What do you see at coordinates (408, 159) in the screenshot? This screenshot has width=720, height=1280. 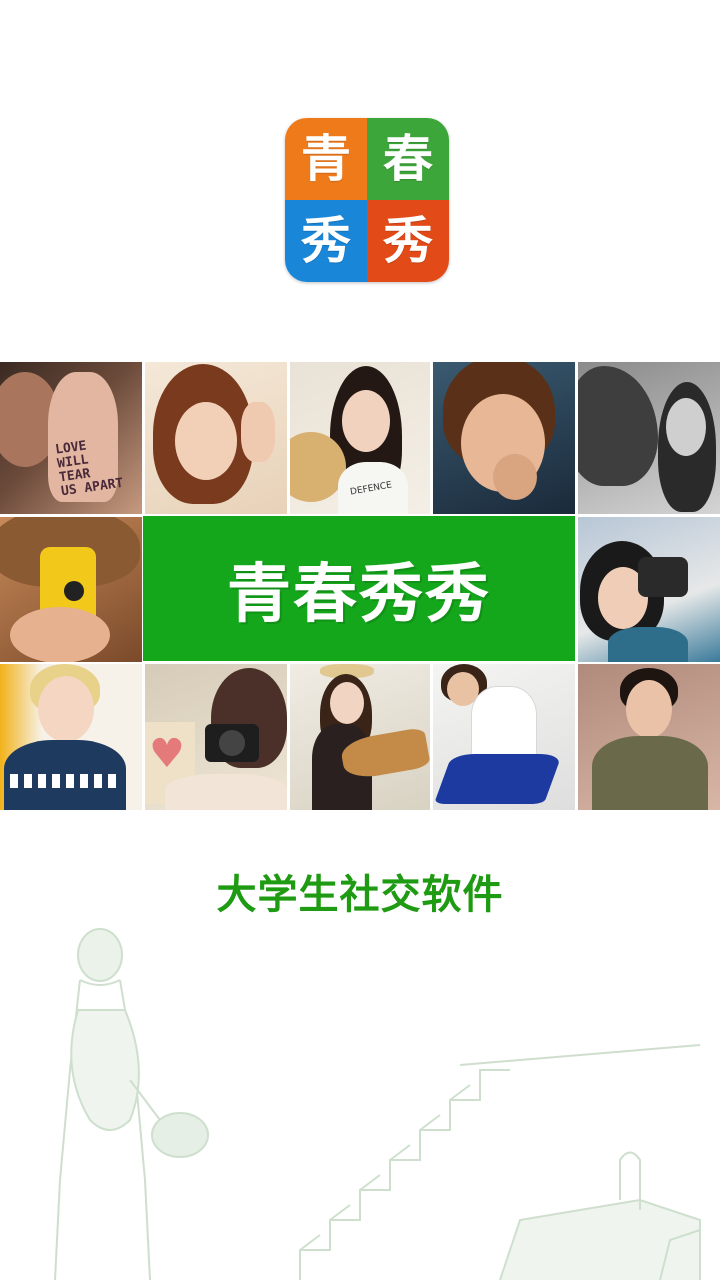 I see `logo-quadrant-green: 春` at bounding box center [408, 159].